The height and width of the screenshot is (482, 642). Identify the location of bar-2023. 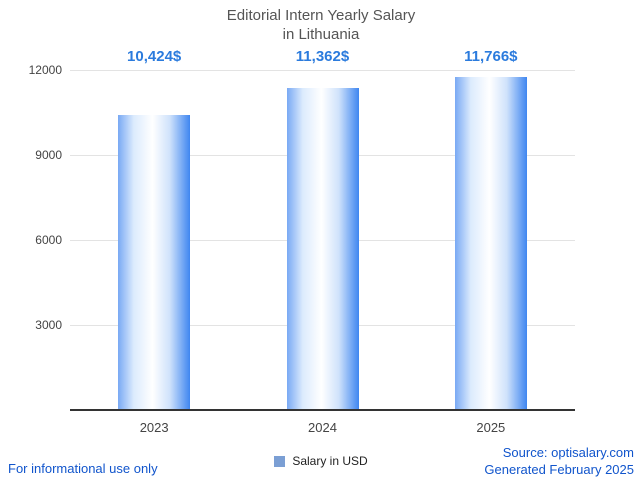
(154, 262).